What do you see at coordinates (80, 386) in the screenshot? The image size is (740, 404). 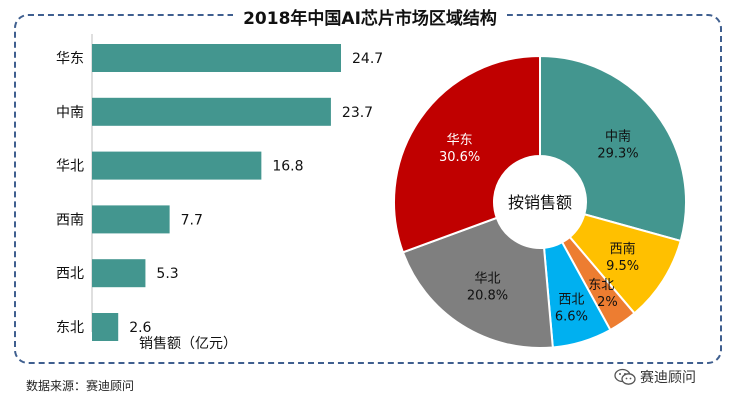 I see `data-source-note: 数据来源：赛迪顾问` at bounding box center [80, 386].